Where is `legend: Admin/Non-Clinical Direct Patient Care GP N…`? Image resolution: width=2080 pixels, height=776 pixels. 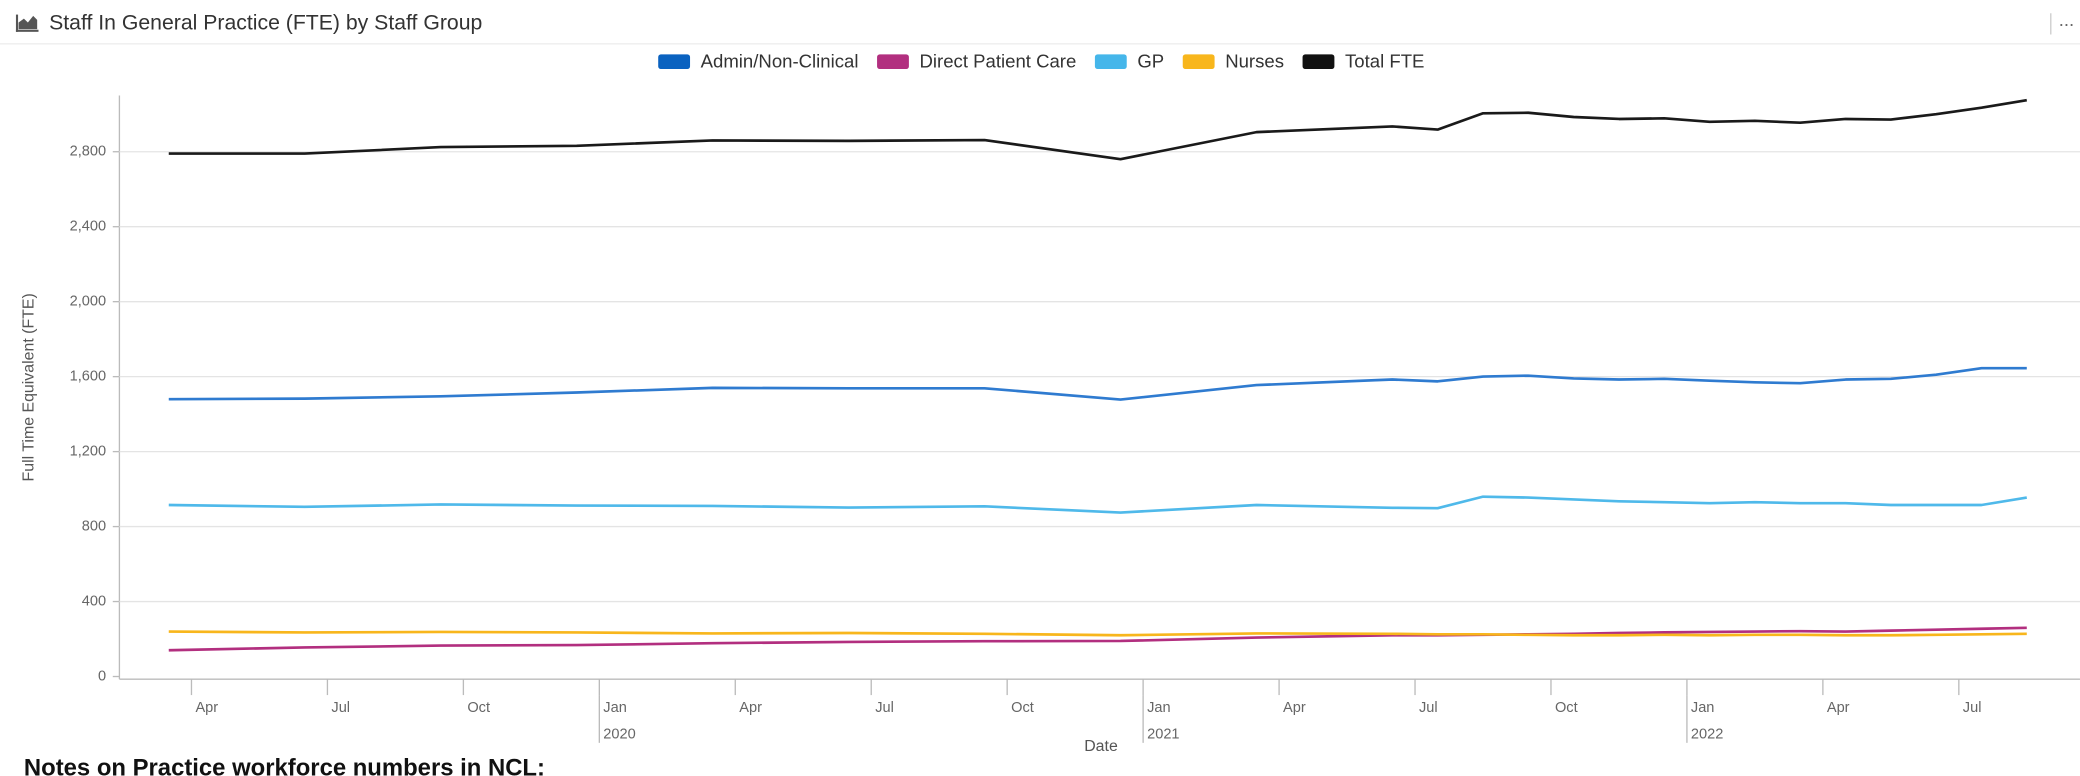 legend: Admin/Non-Clinical Direct Patient Care GP N… is located at coordinates (1041, 60).